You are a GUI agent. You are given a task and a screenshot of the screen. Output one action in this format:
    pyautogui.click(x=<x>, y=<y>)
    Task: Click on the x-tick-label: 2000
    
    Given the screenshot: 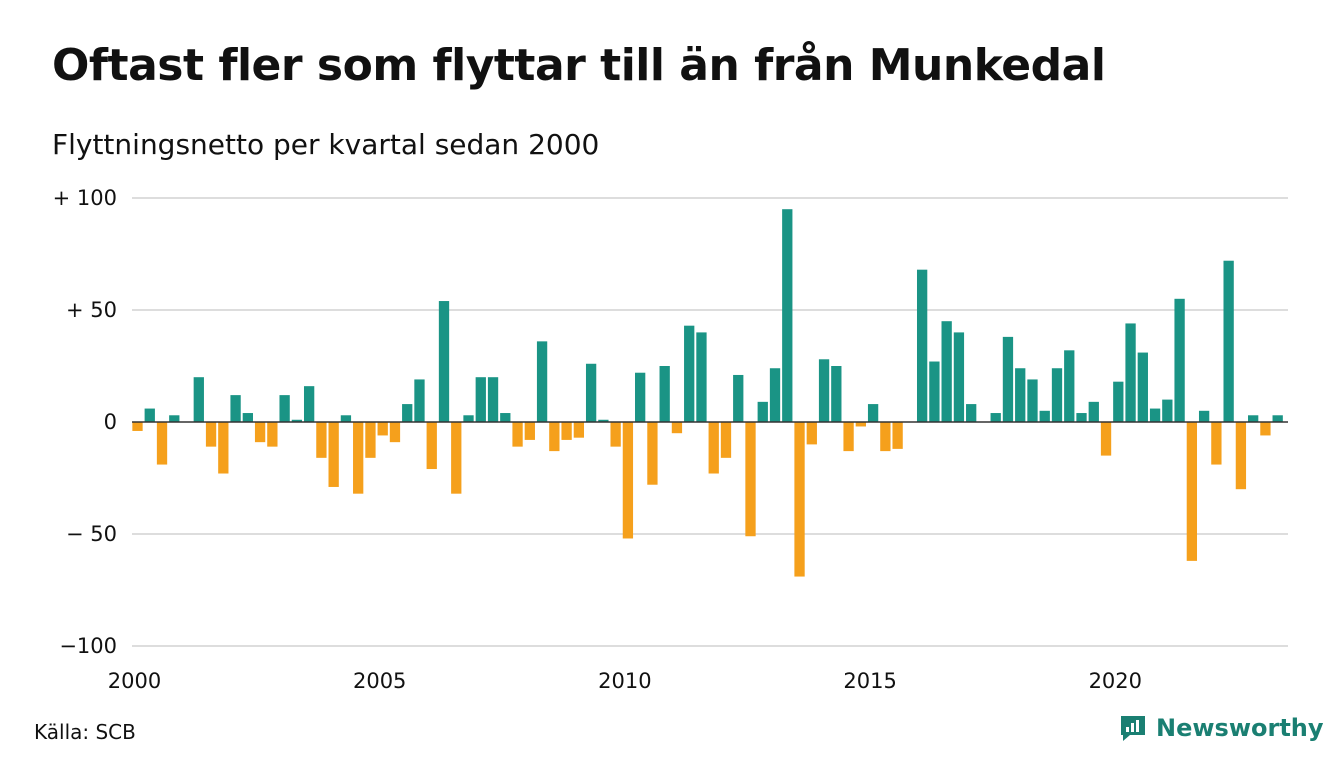 What is the action you would take?
    pyautogui.click(x=134, y=681)
    